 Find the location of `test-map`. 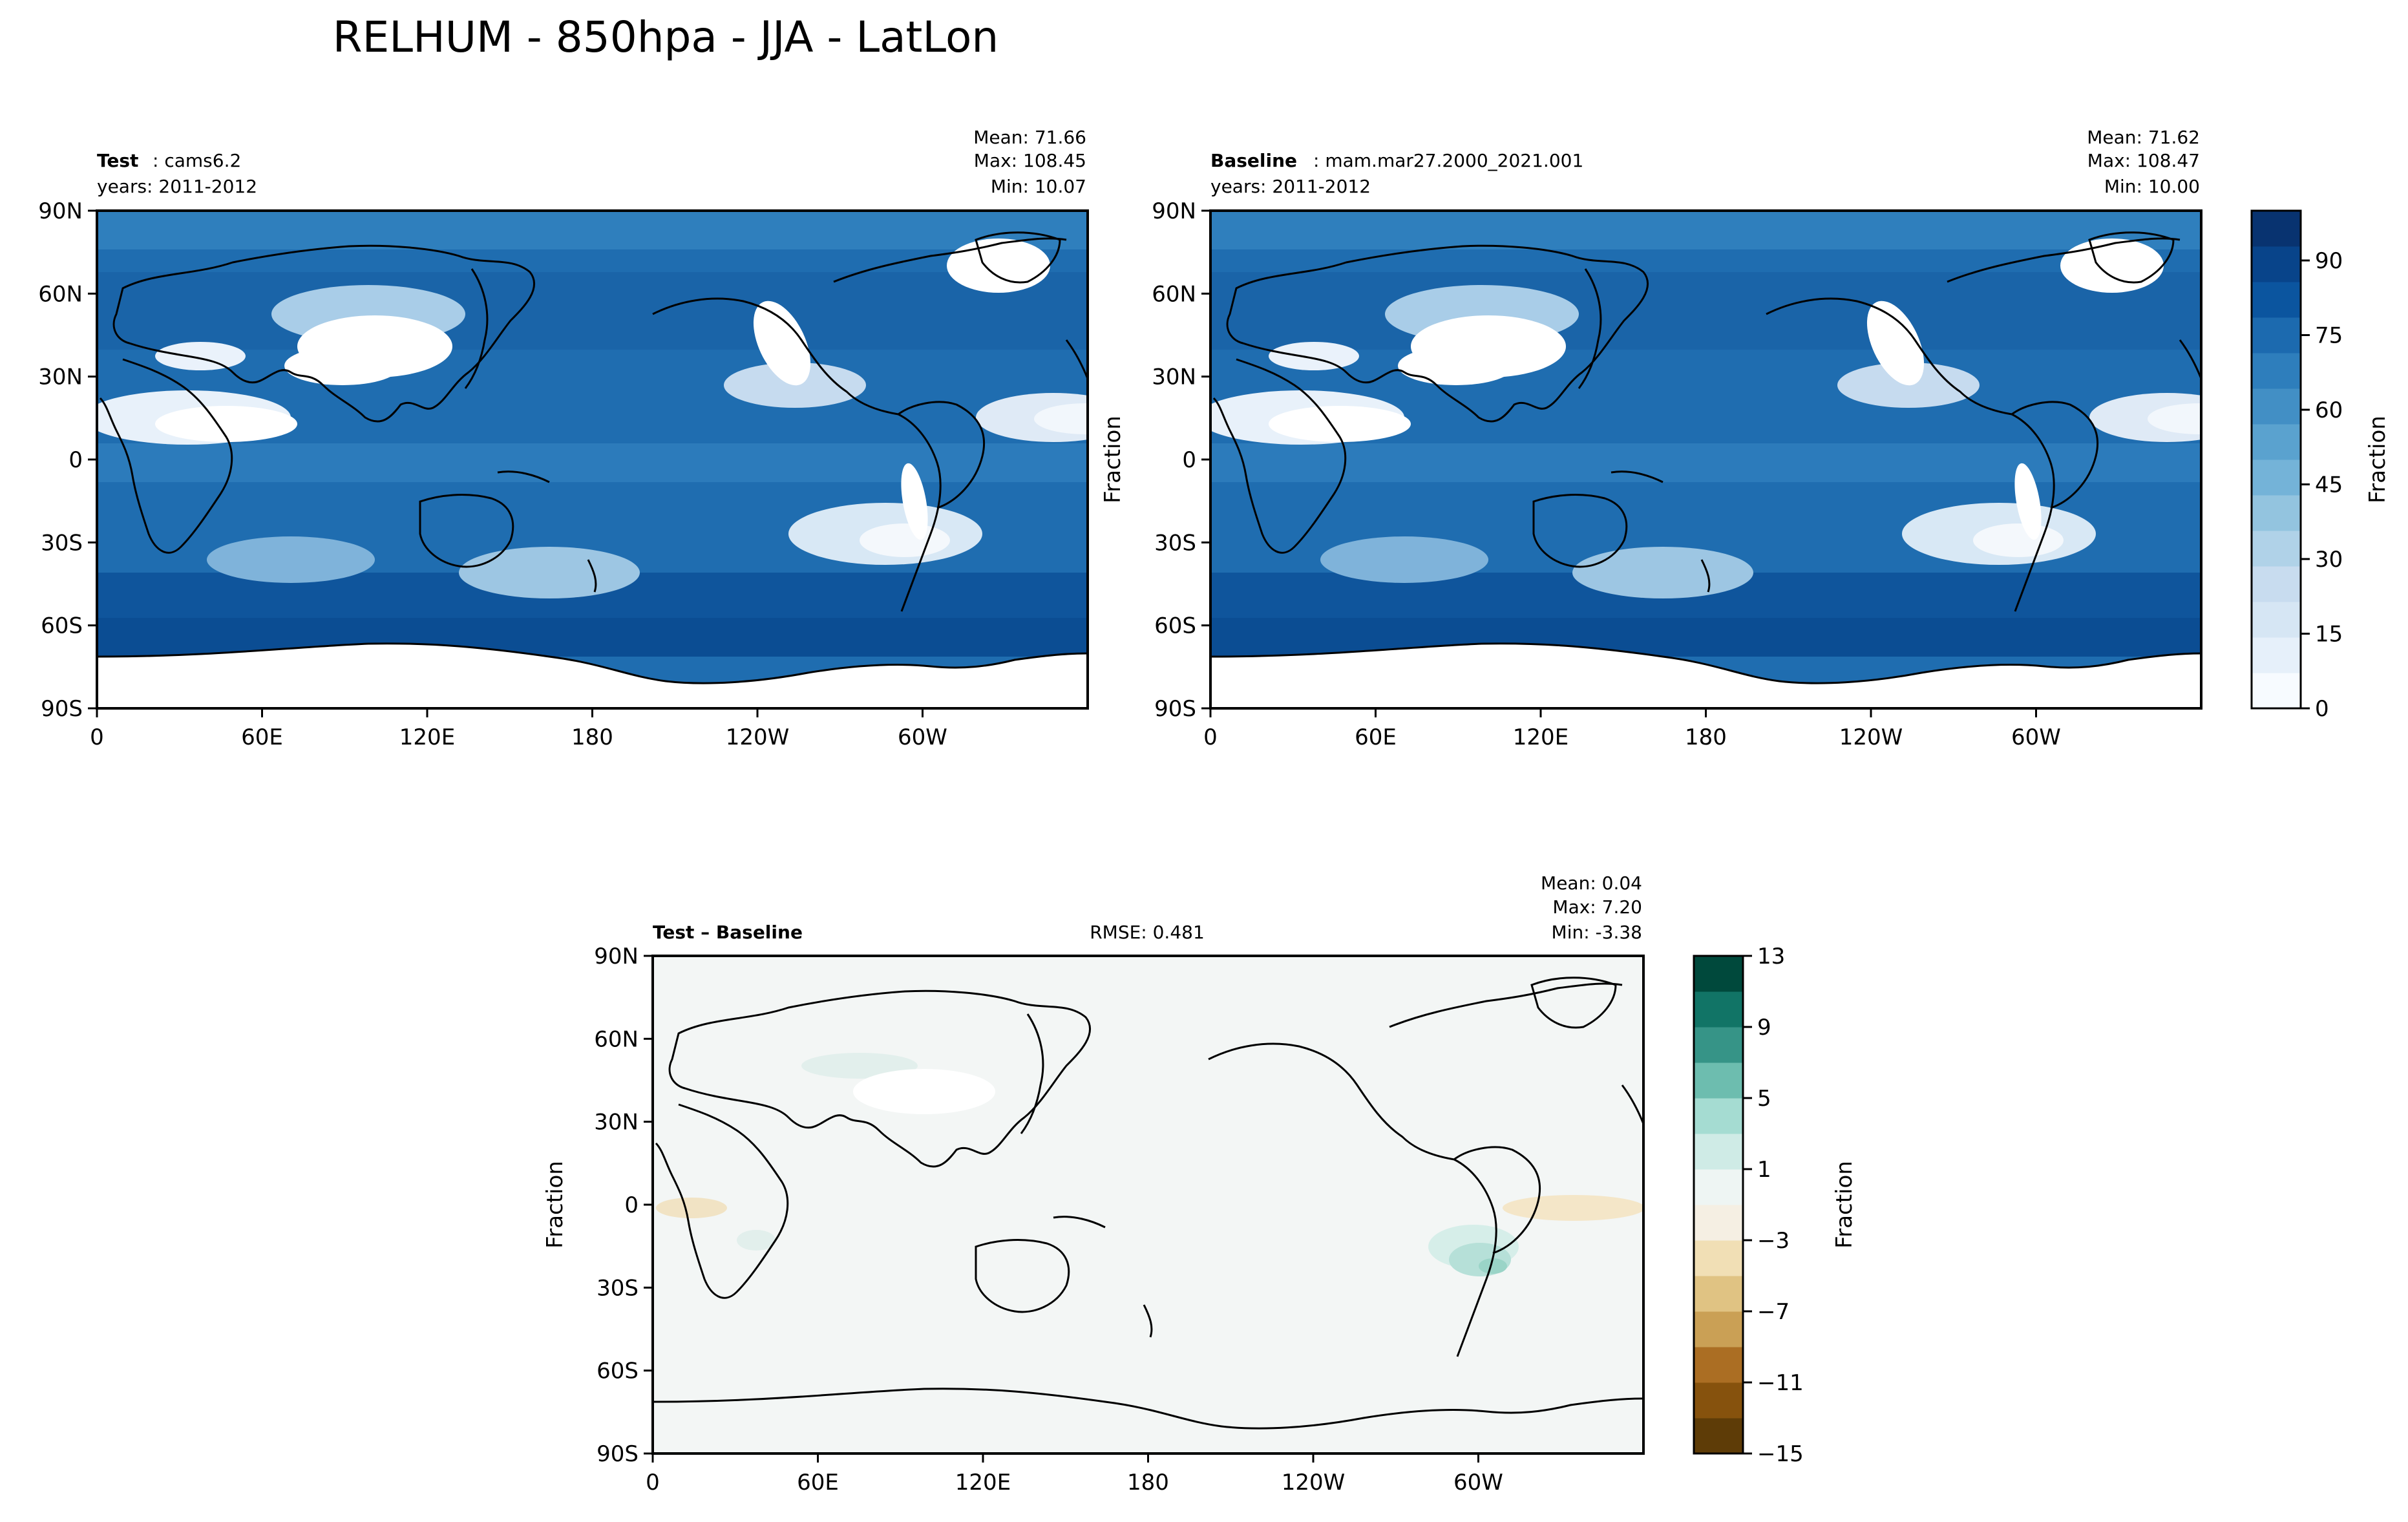

test-map is located at coordinates (592, 459).